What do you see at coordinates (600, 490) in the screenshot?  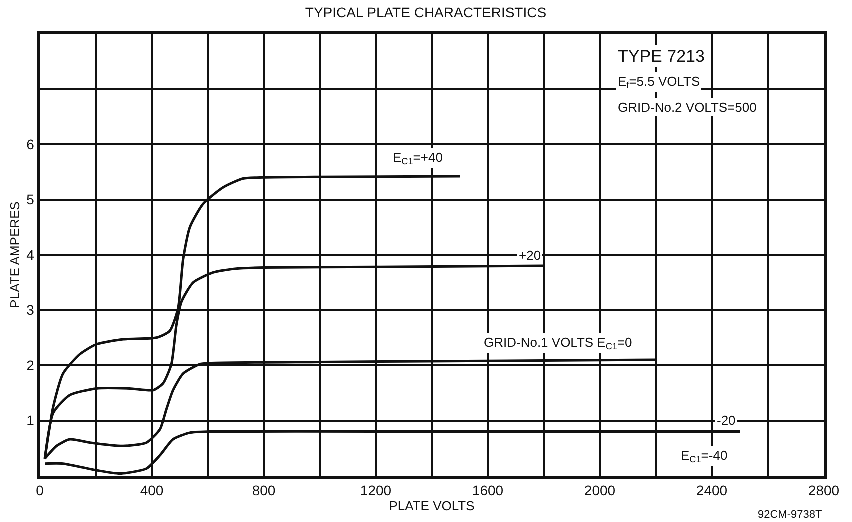 I see `x-tick-label: 2000` at bounding box center [600, 490].